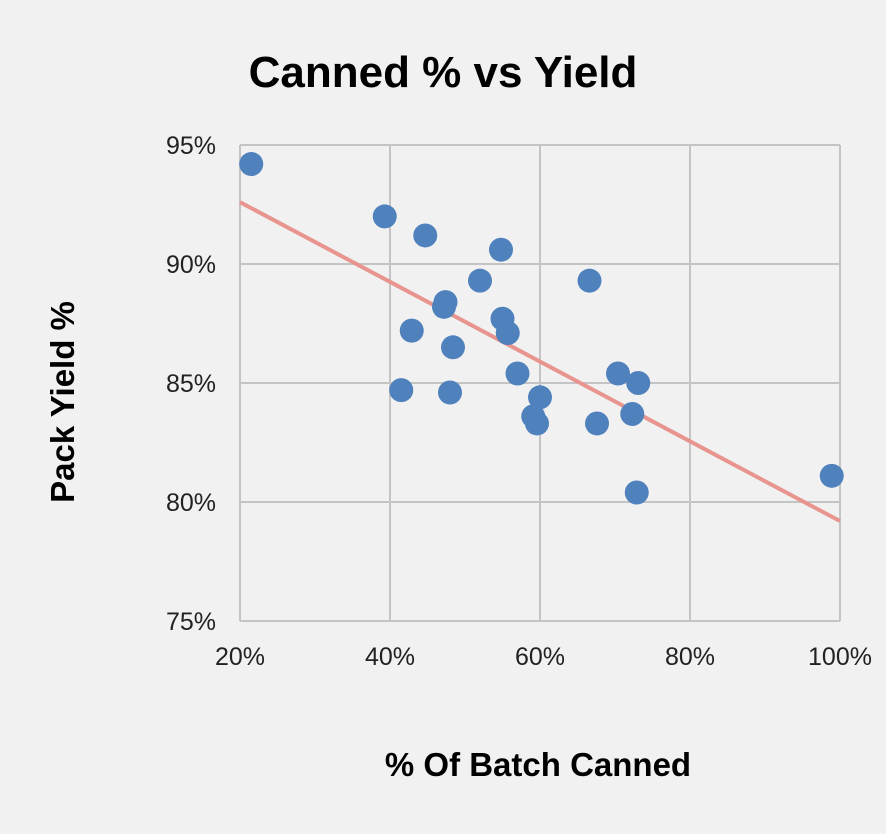  Describe the element at coordinates (443, 72) in the screenshot. I see `chart-title: Canned % vs Yield` at that location.